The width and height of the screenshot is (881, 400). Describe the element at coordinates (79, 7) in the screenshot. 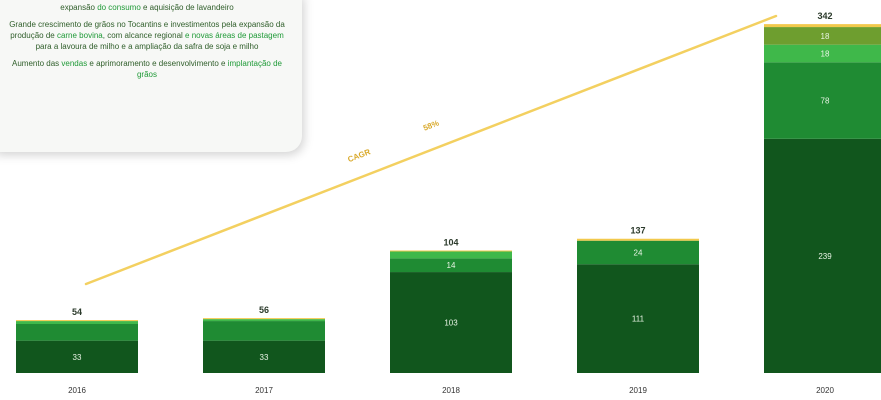

I see `note-text: expansão` at that location.